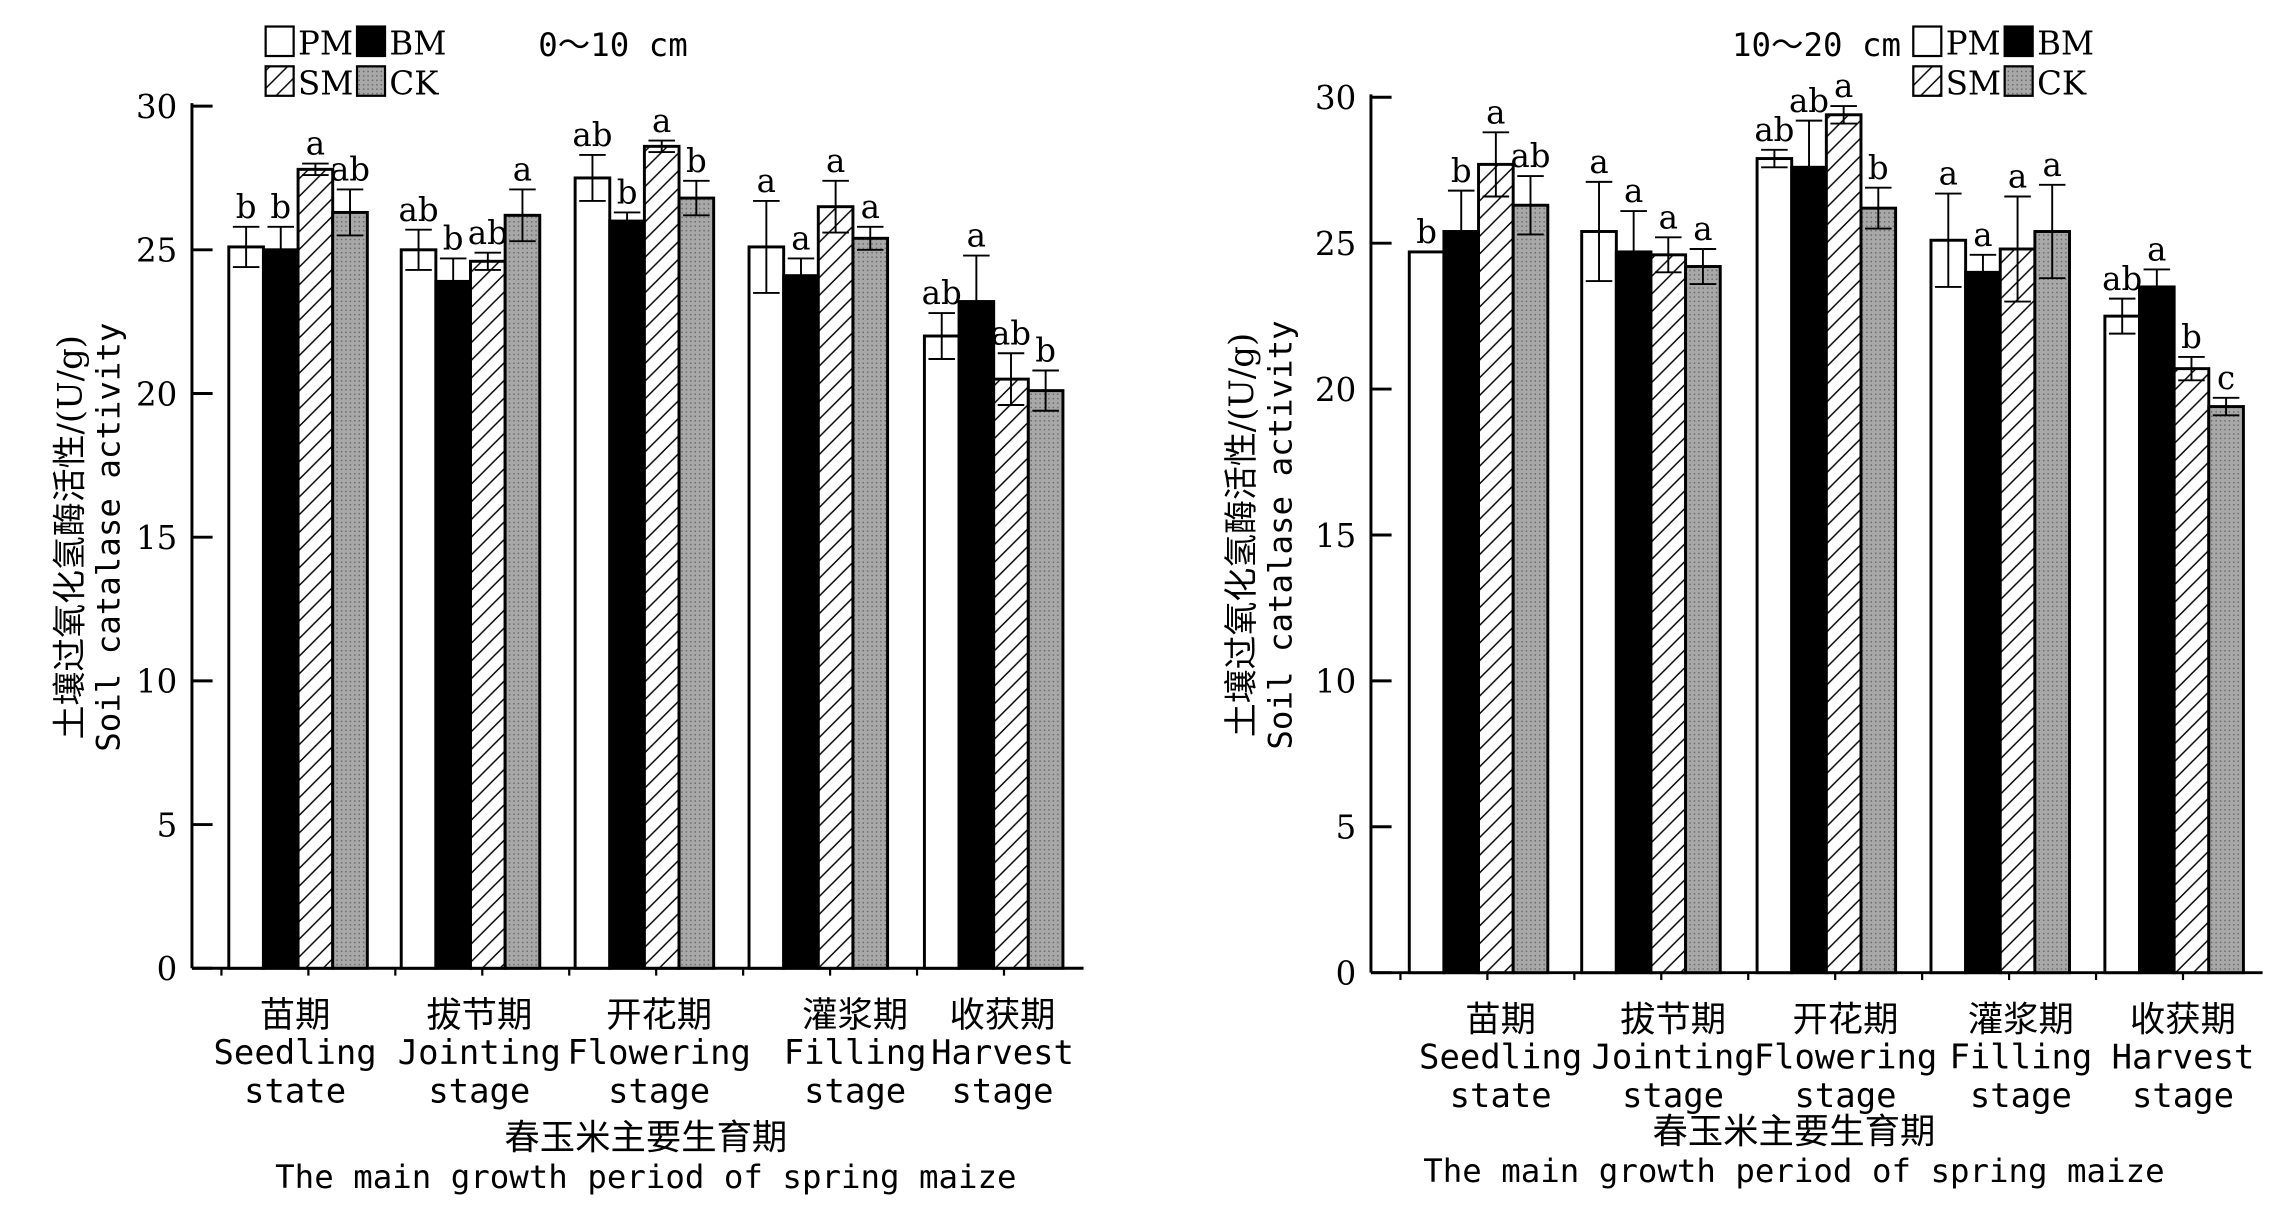 The height and width of the screenshot is (1207, 2288). Describe the element at coordinates (2062, 83) in the screenshot. I see `legend-label-ck: CK` at that location.